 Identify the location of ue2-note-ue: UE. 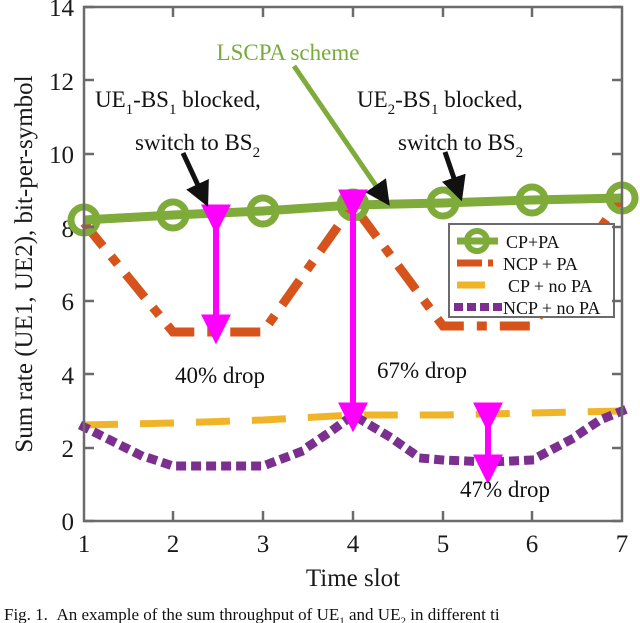
(372, 99).